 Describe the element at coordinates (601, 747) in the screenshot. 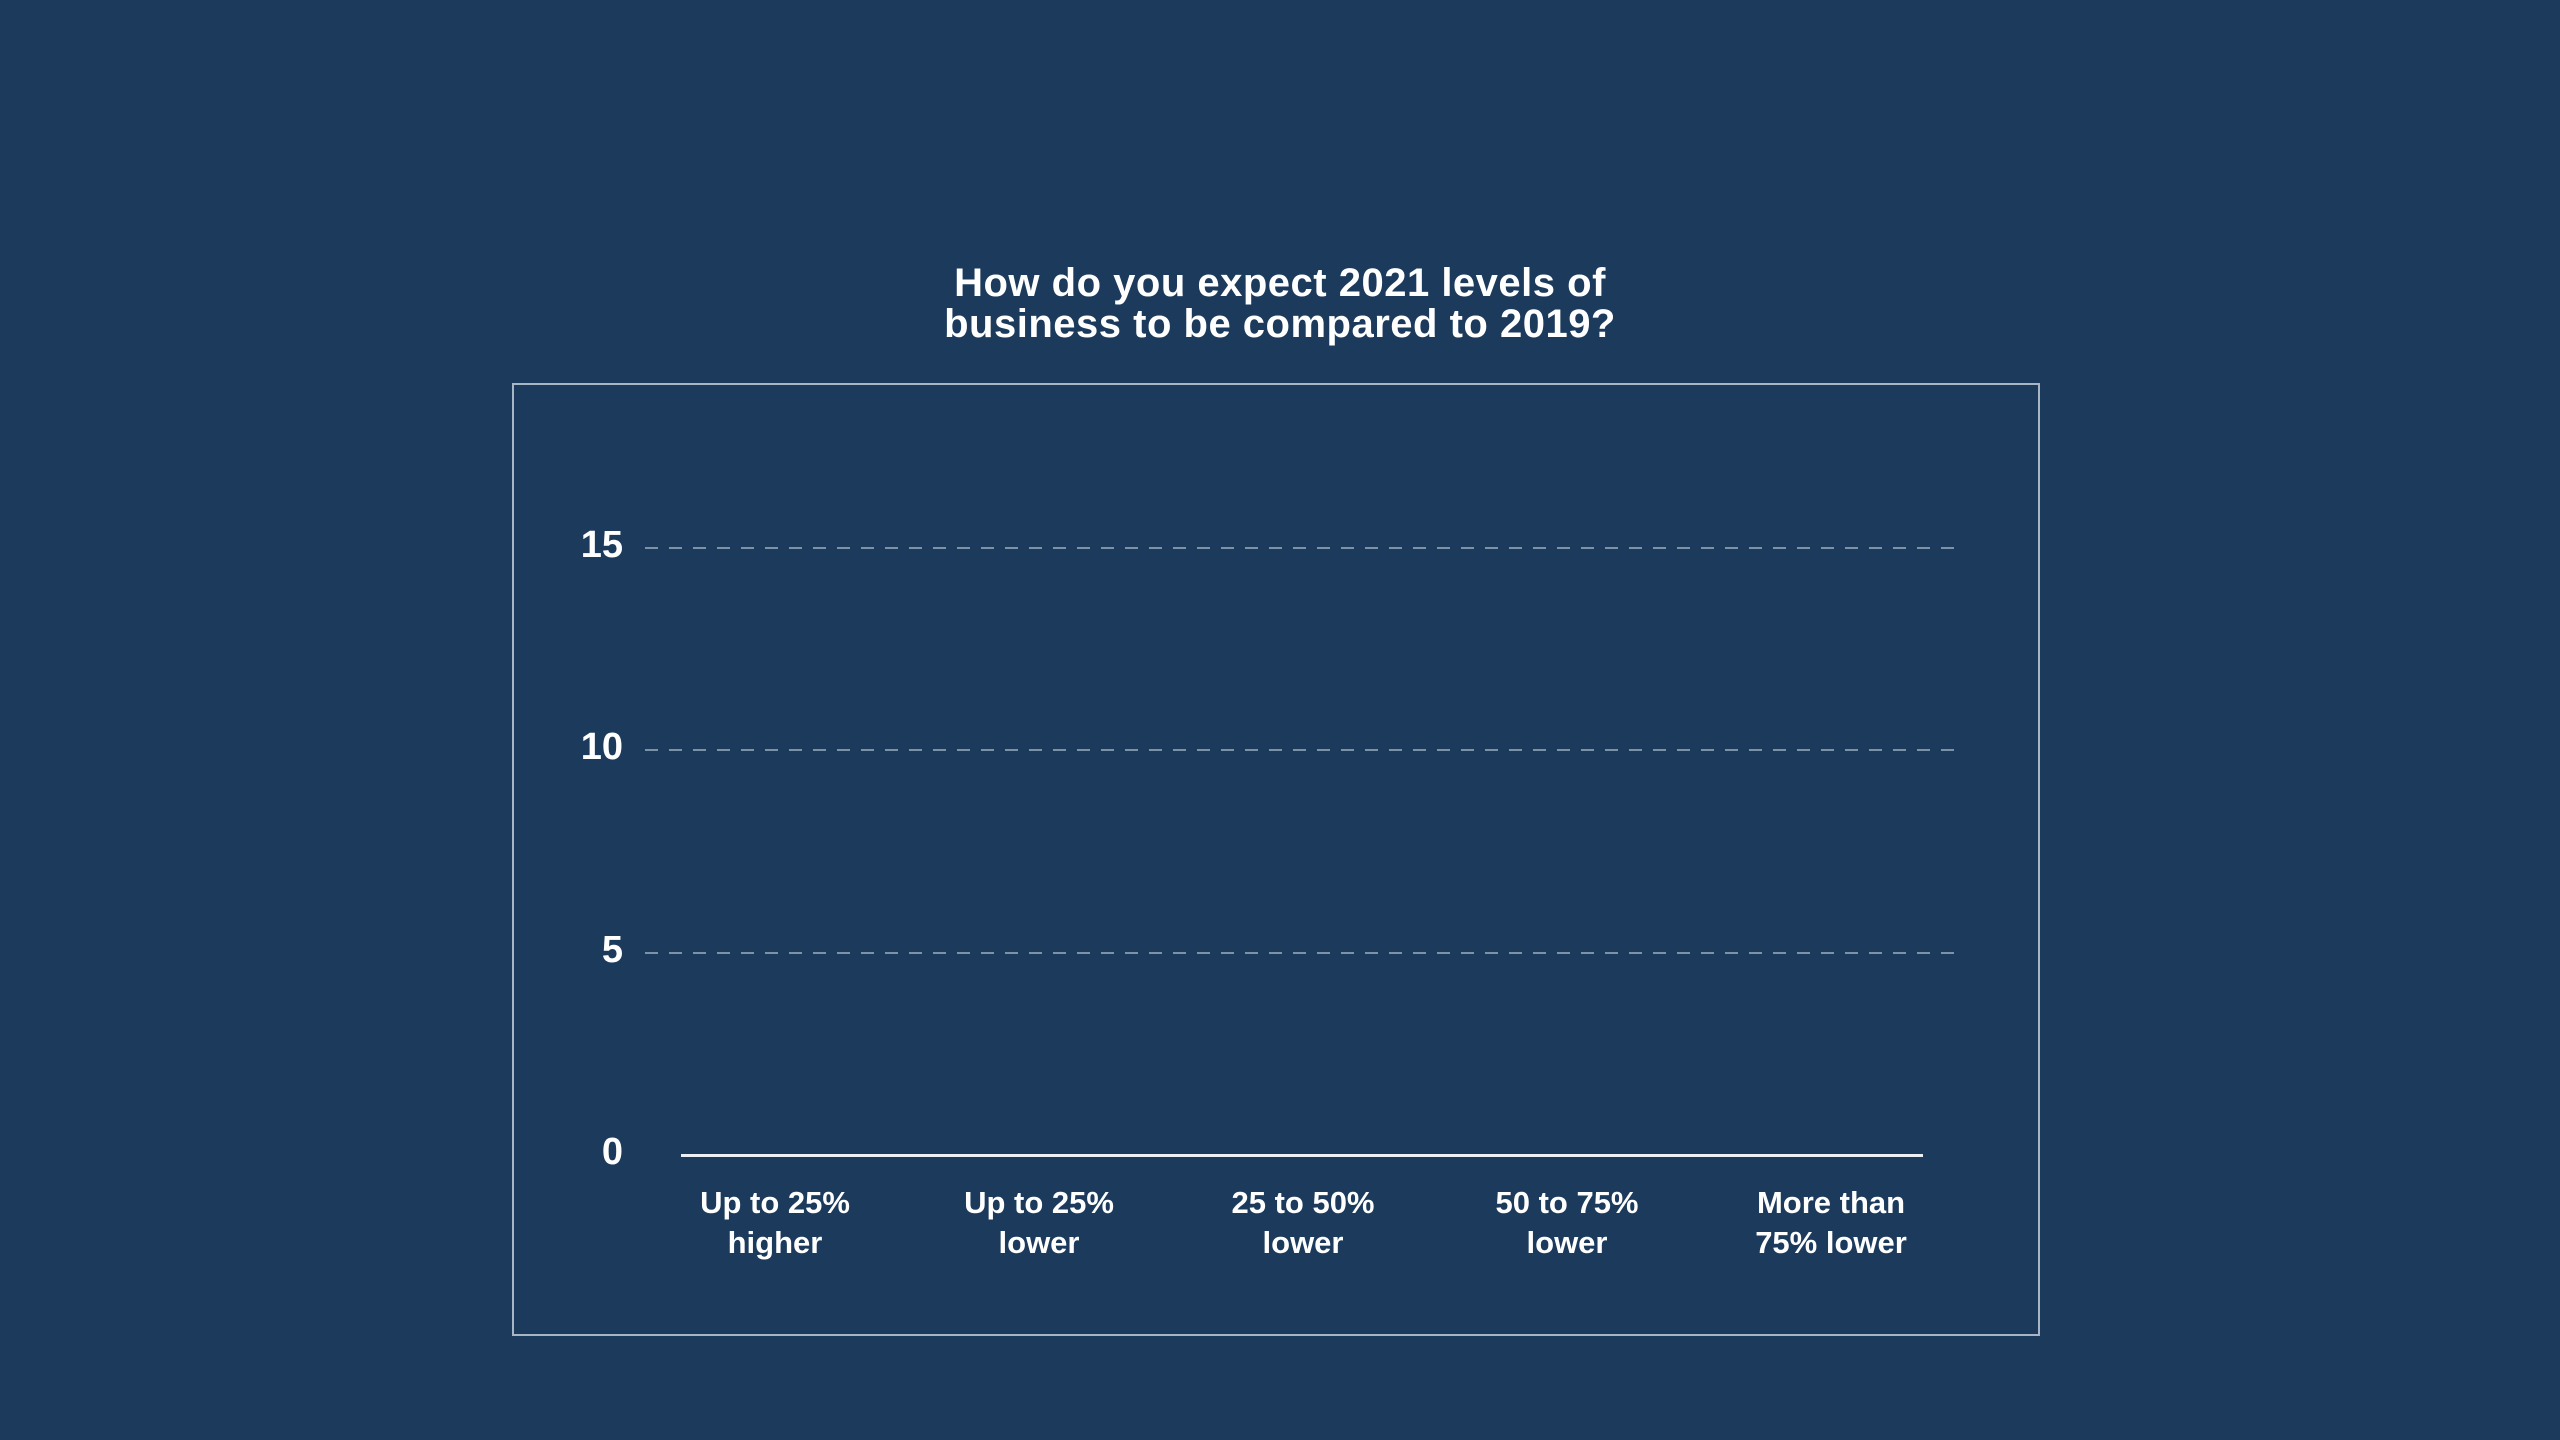

I see `y-axis-tick-label: 10` at that location.